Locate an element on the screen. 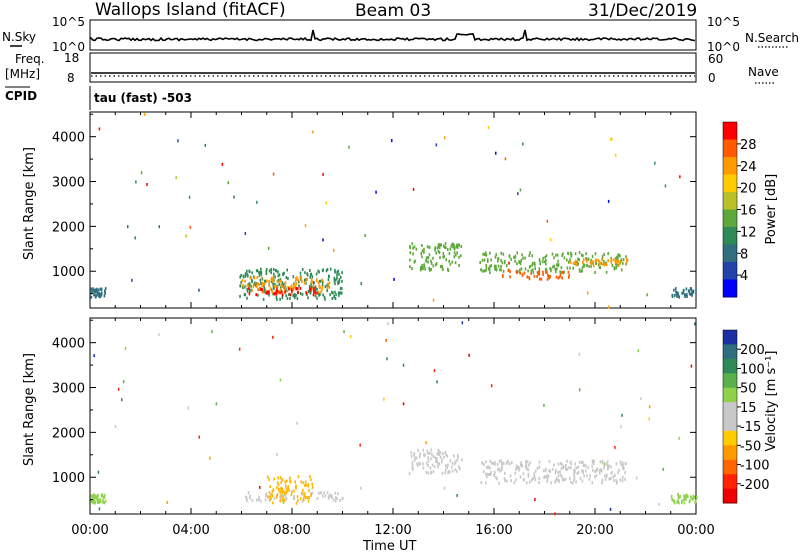  nsearch-tick-bottom: 10^0 is located at coordinates (723, 47).